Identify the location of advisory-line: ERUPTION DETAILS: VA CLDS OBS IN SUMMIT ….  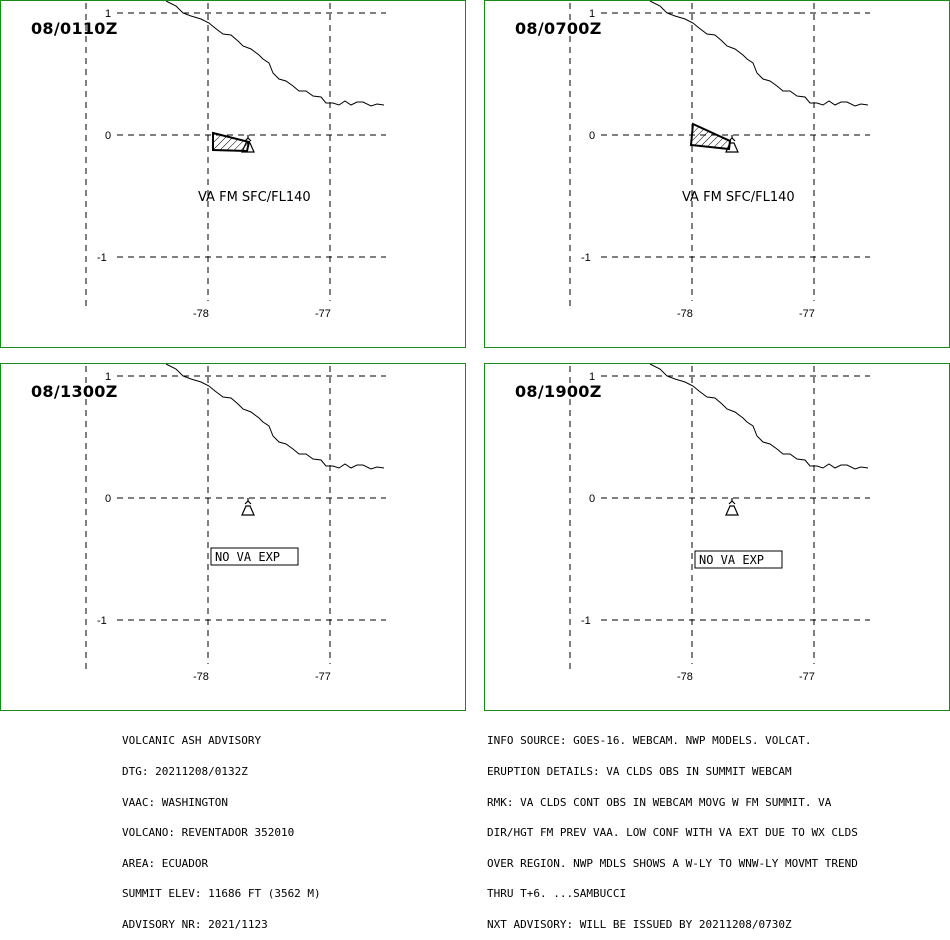
(639, 771).